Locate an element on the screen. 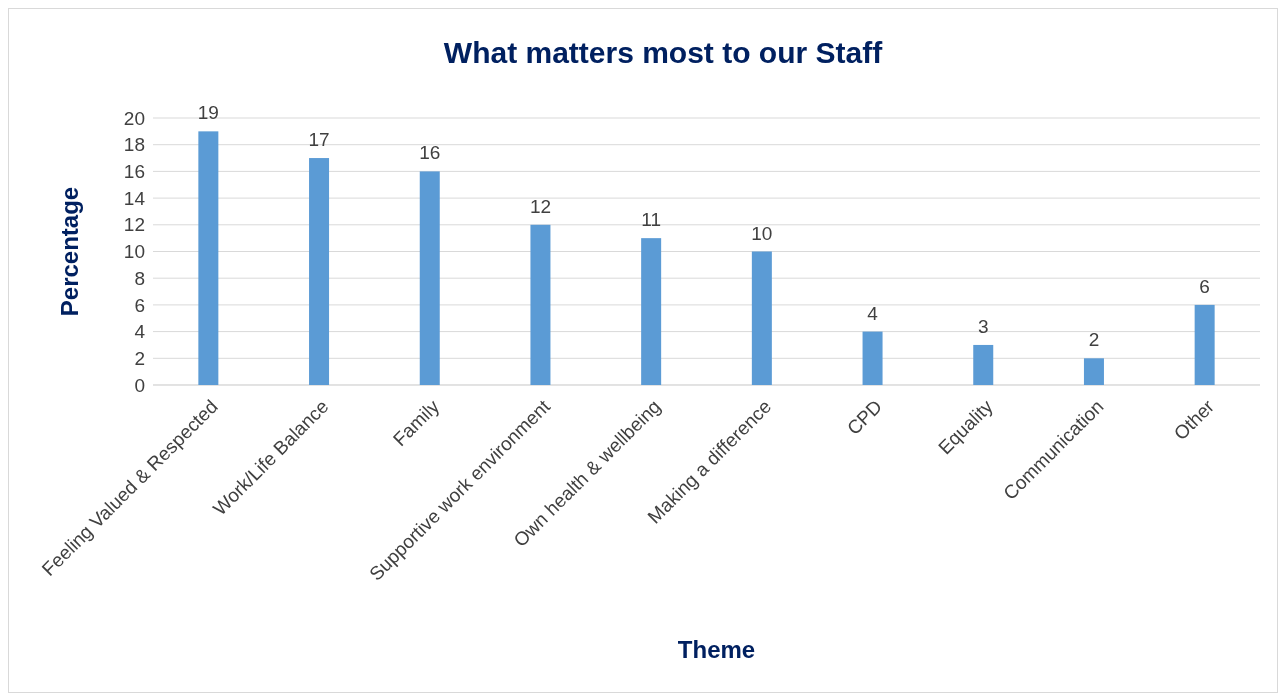 The image size is (1278, 693). data-label: 3 is located at coordinates (983, 326).